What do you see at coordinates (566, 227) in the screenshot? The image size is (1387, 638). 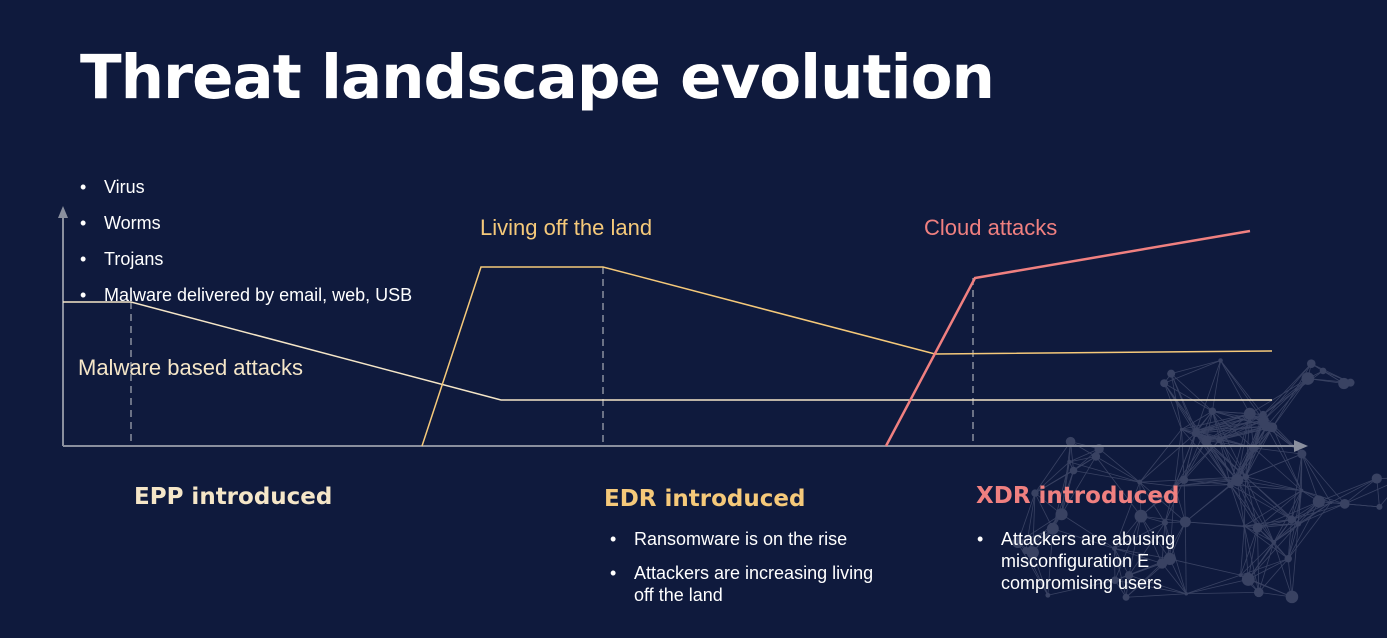 I see `living-off-the-land-label: Living off the land` at bounding box center [566, 227].